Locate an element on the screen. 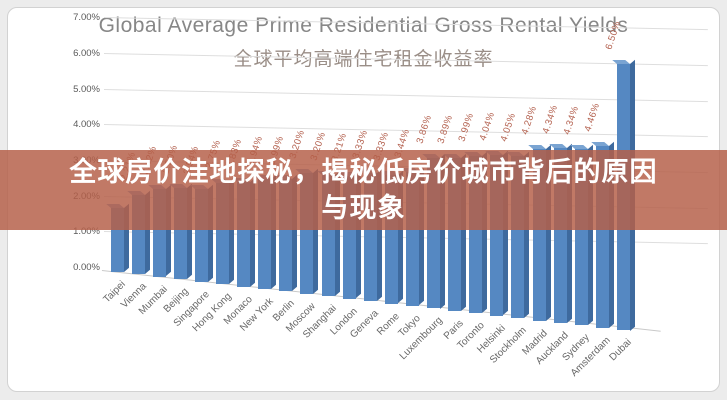 This screenshot has height=400, width=727. y-axis-tick-label: 4.00% is located at coordinates (86, 125).